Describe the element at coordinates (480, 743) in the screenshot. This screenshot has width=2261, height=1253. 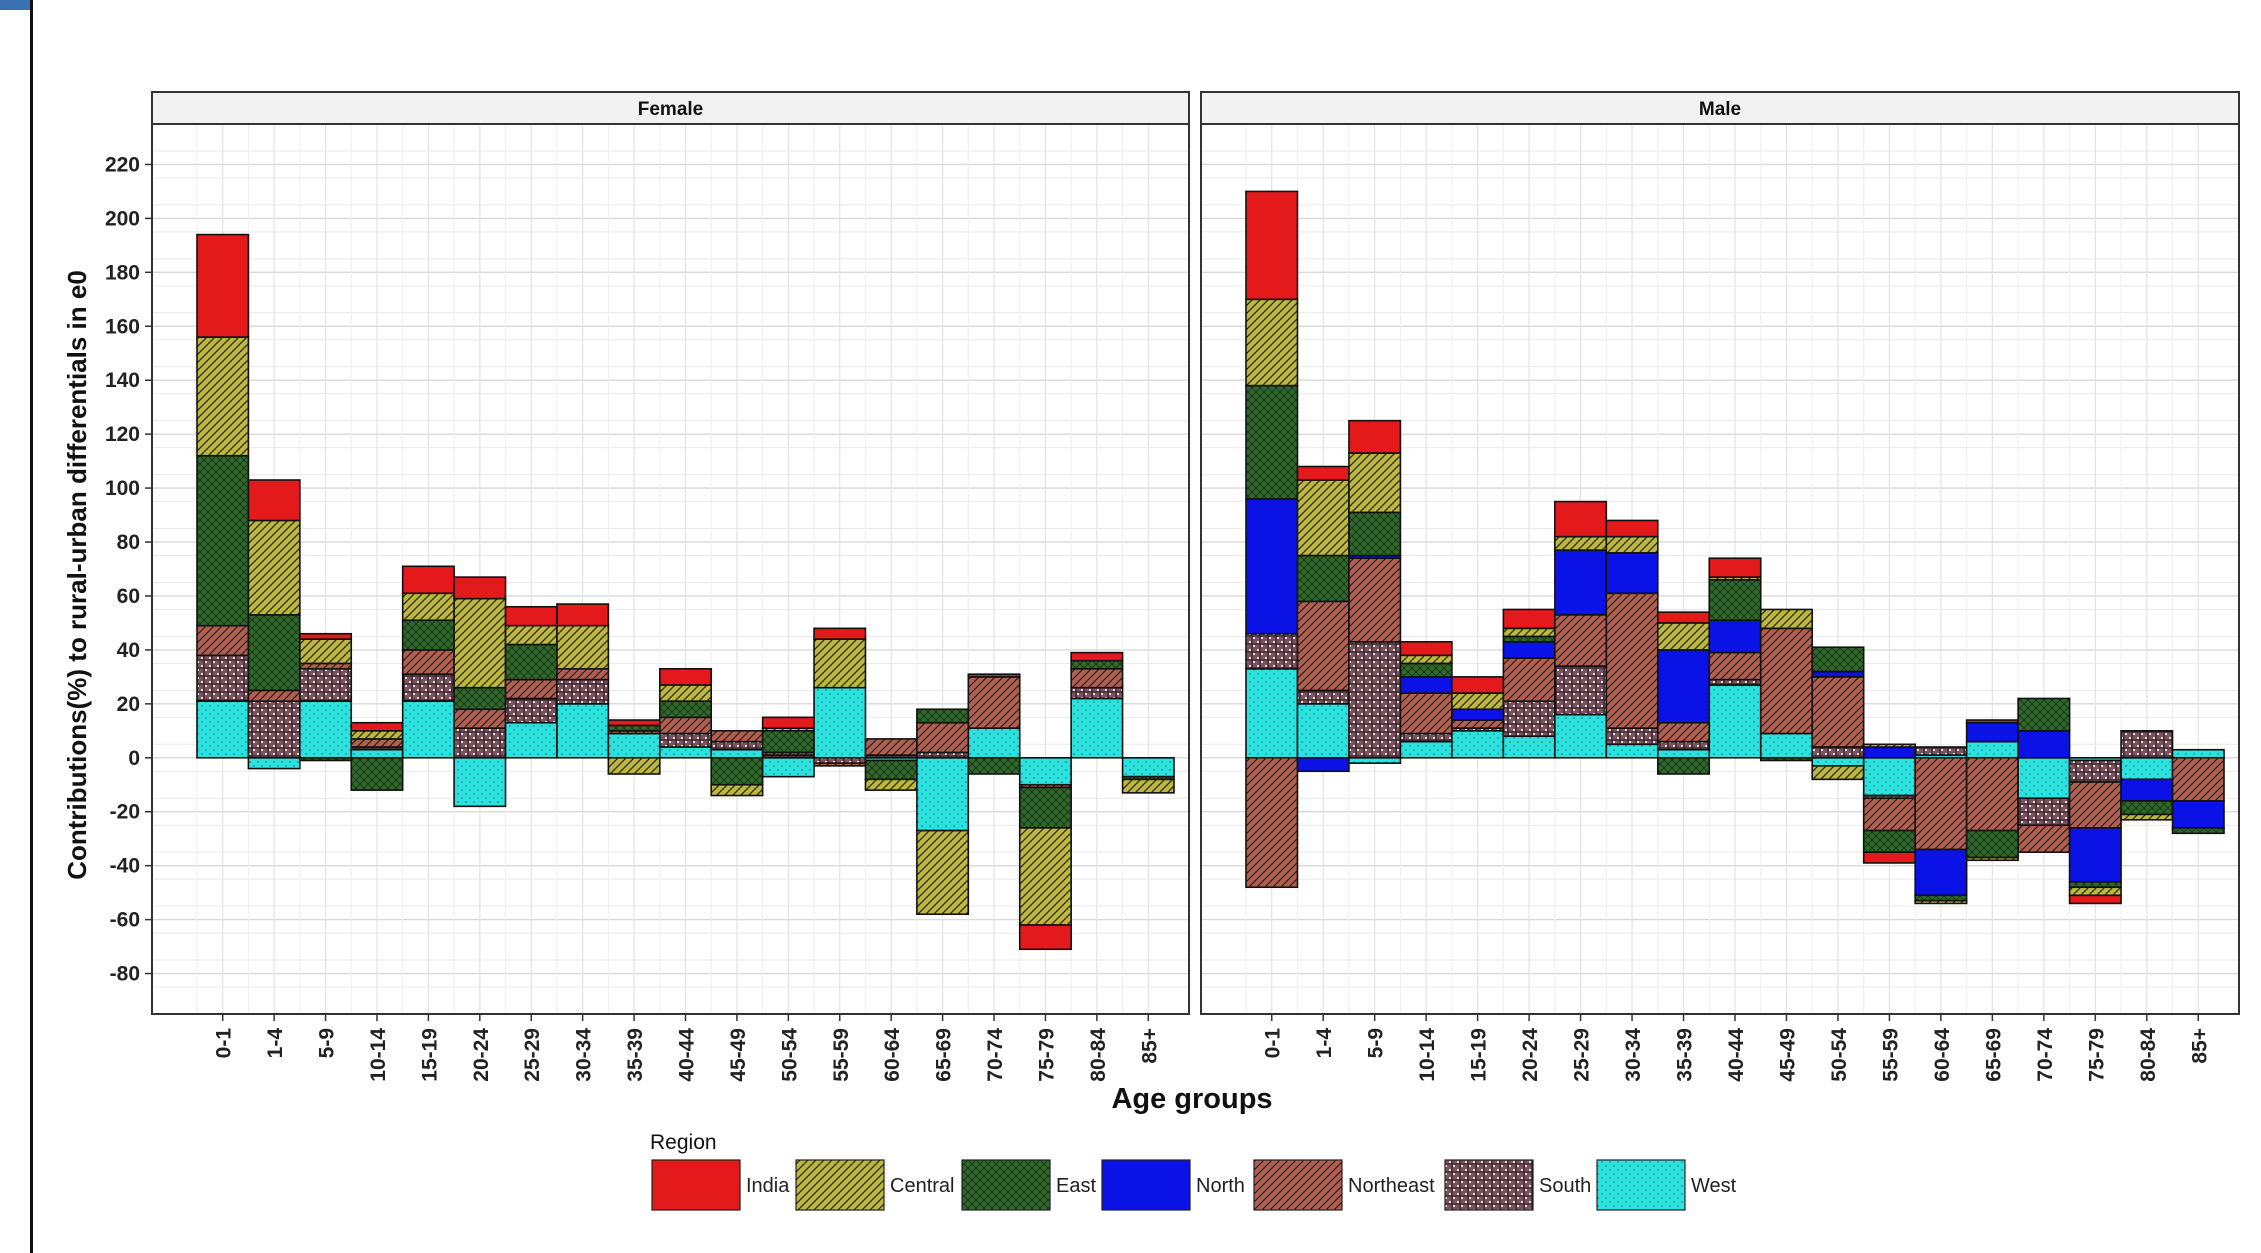
I see `bar-female-20-24-south` at that location.